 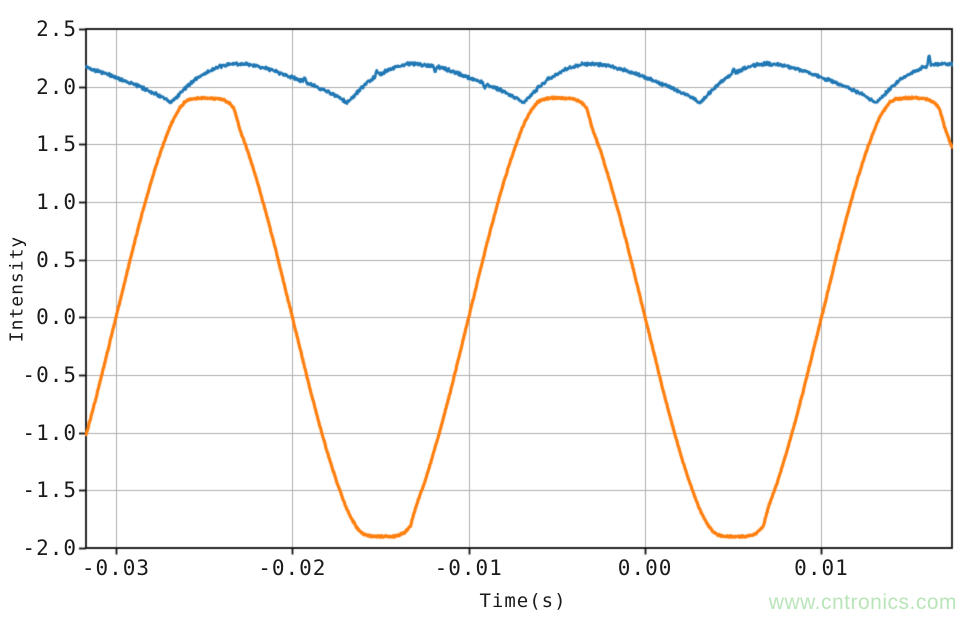 What do you see at coordinates (56, 317) in the screenshot?
I see `y-tick-label: 0.0` at bounding box center [56, 317].